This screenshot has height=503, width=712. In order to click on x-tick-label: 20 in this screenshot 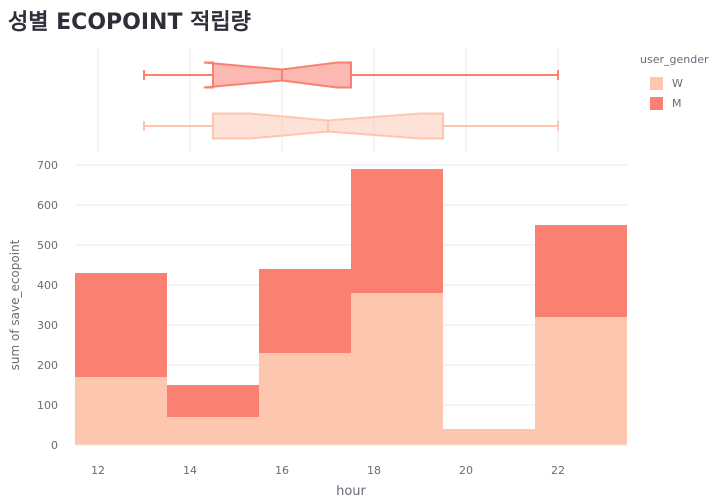, I will do `click(466, 470)`.